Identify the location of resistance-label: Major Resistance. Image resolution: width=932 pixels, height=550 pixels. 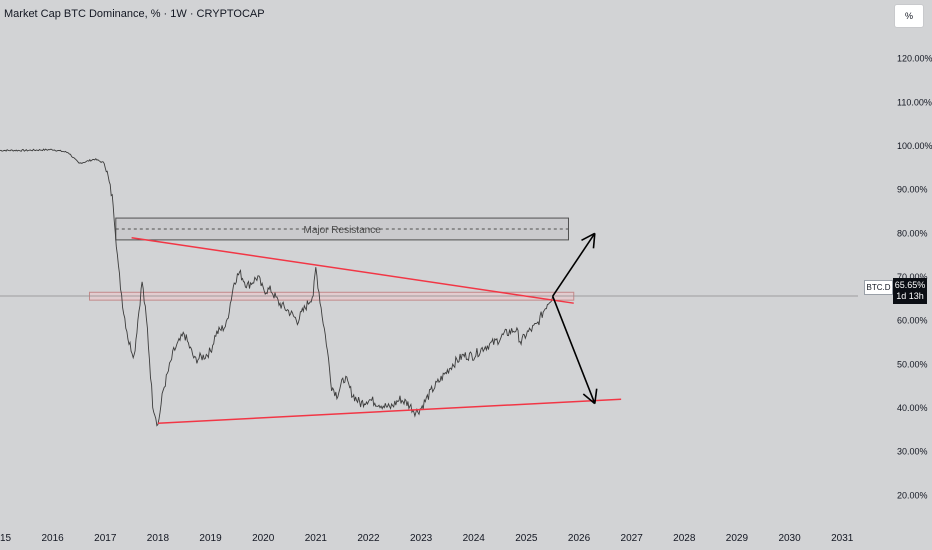
(343, 230).